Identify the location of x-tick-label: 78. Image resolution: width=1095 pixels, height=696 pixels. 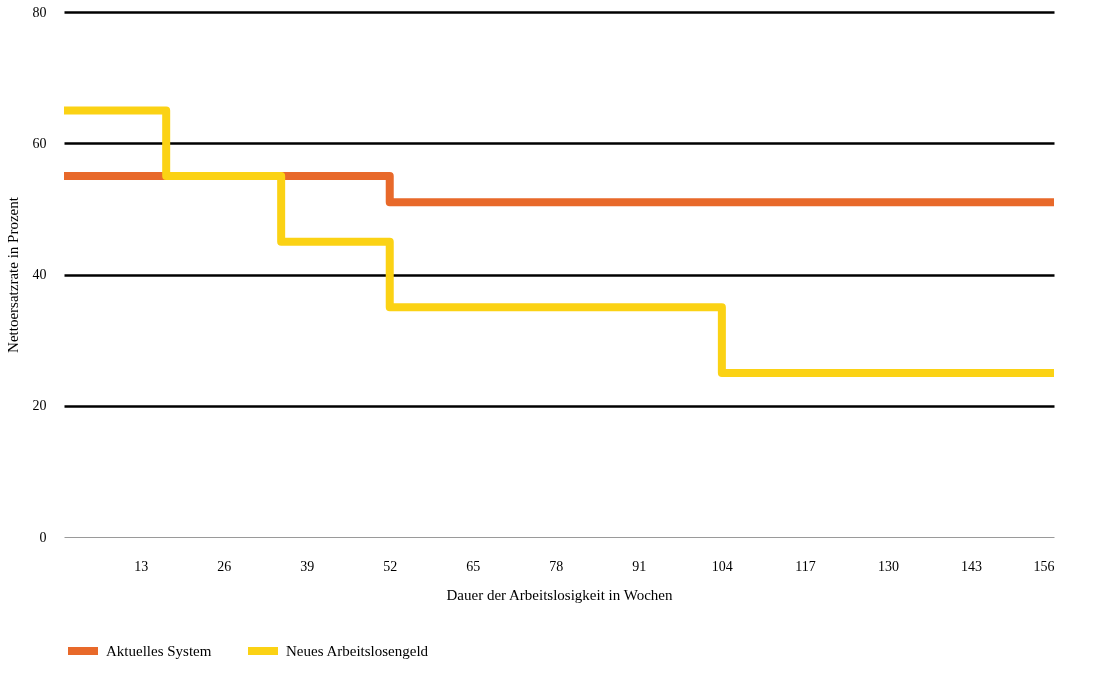
(556, 566).